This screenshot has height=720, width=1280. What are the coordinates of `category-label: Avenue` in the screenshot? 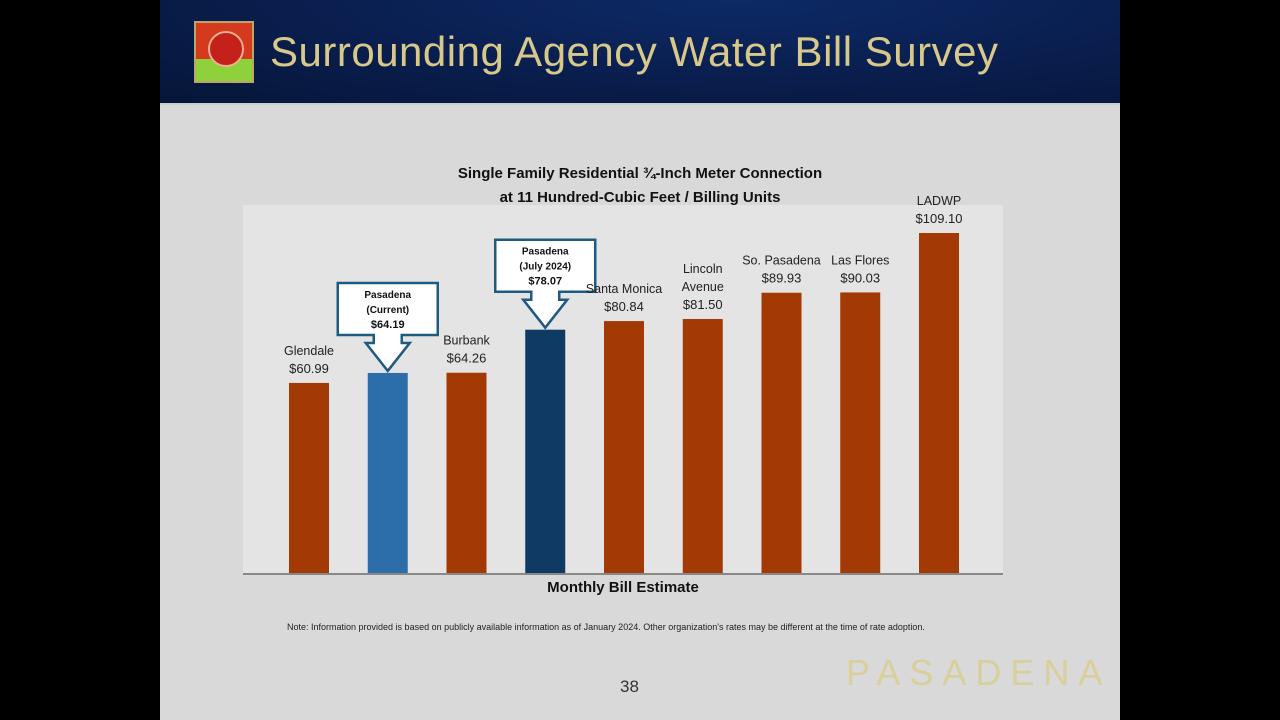 It's located at (703, 287).